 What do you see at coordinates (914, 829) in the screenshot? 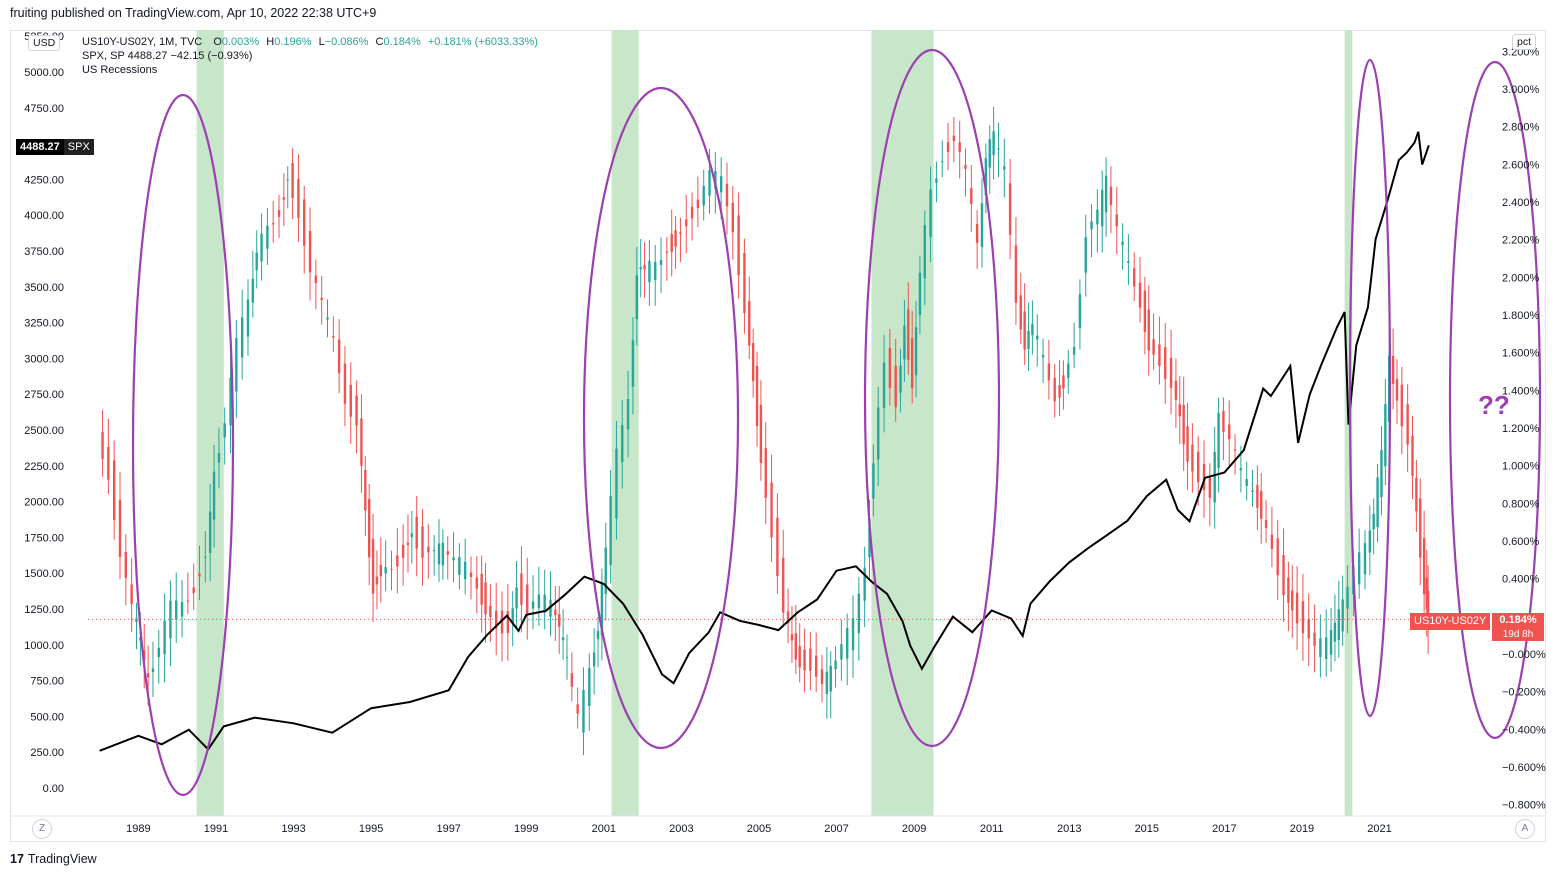
I see `time-axis-tick: 2009` at bounding box center [914, 829].